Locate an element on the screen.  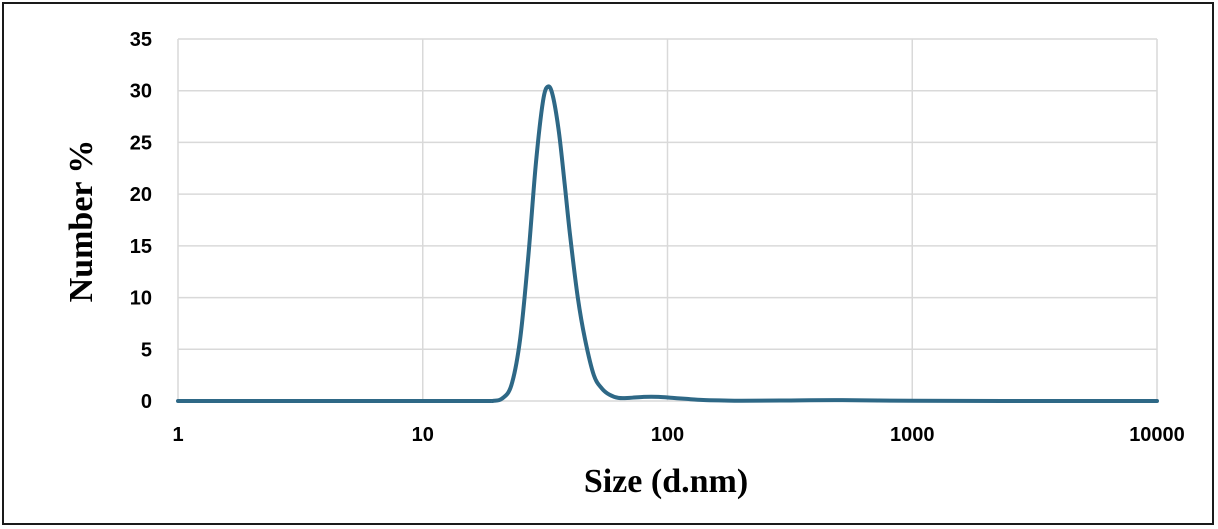
x-tick-label: 10000 is located at coordinates (1157, 435).